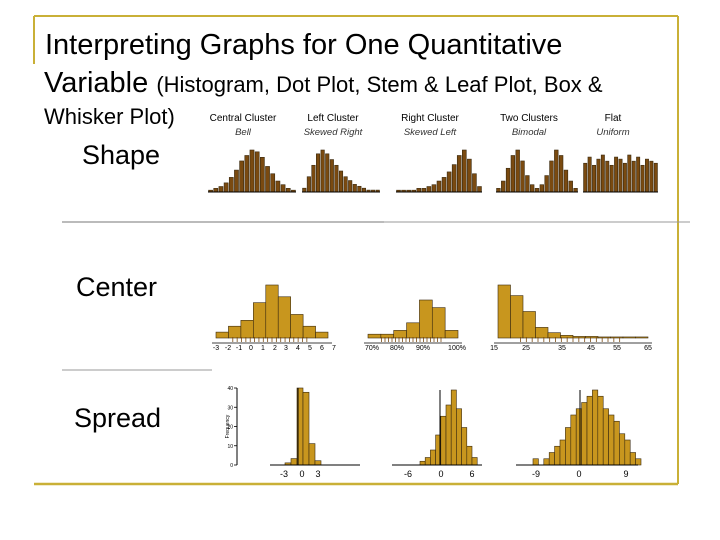 This screenshot has height=540, width=720. I want to click on shape-sub-skewed-left: Skewed Left, so click(430, 132).